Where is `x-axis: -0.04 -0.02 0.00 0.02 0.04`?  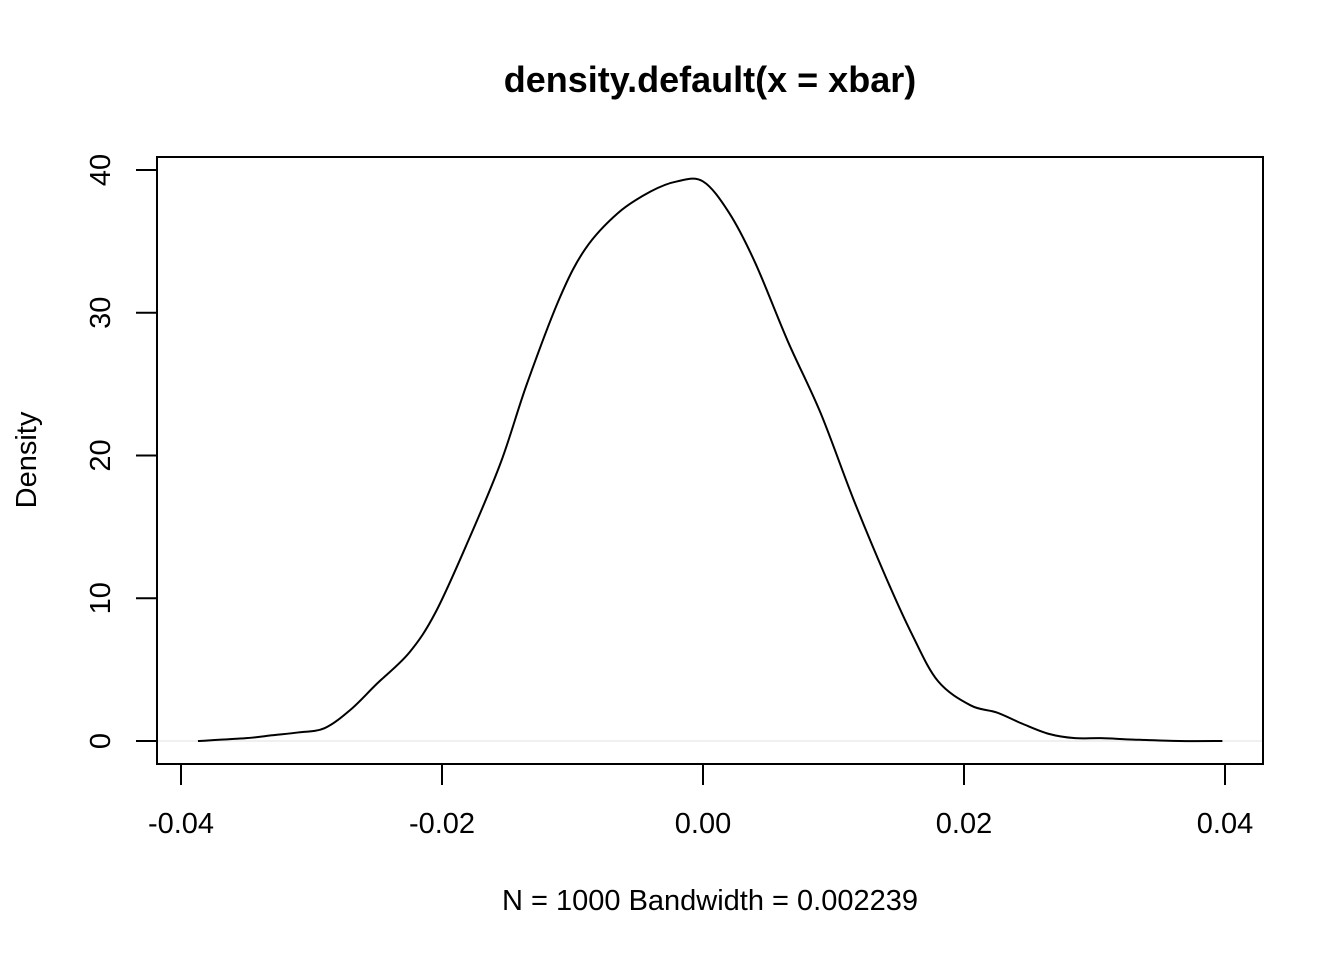
x-axis: -0.04 -0.02 0.00 0.02 0.04 is located at coordinates (700, 801).